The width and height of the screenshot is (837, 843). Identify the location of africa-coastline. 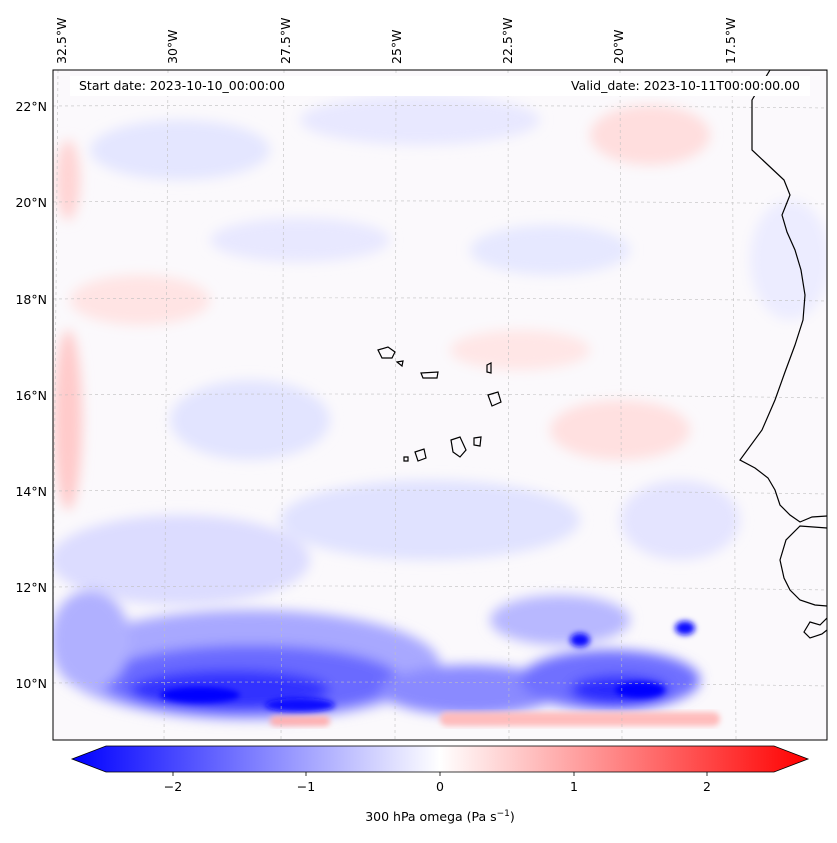
(783, 296).